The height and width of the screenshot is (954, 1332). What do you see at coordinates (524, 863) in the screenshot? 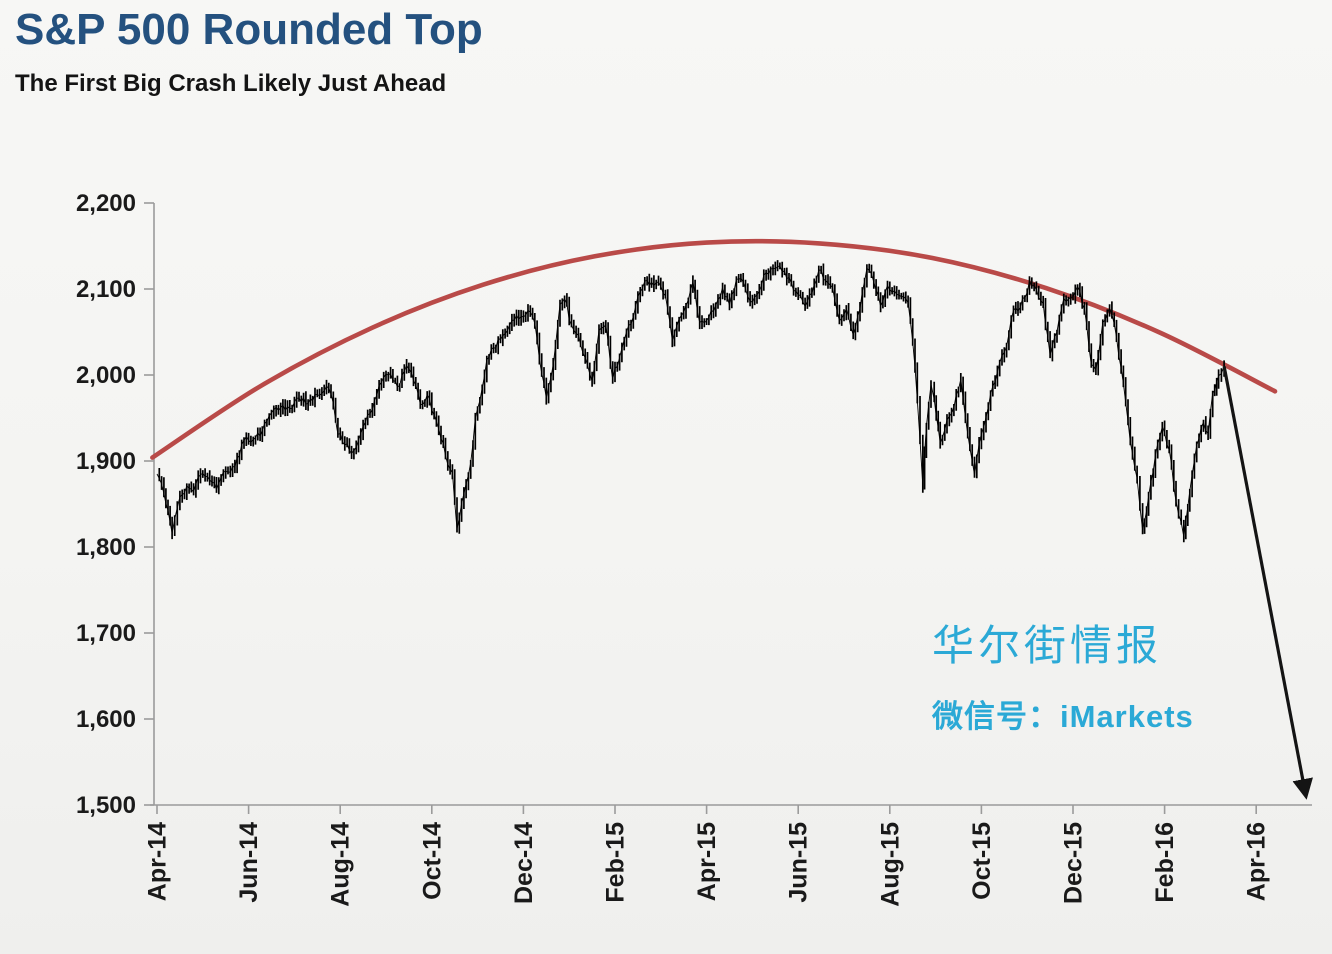
I see `x-axis-label: Dec-14` at bounding box center [524, 863].